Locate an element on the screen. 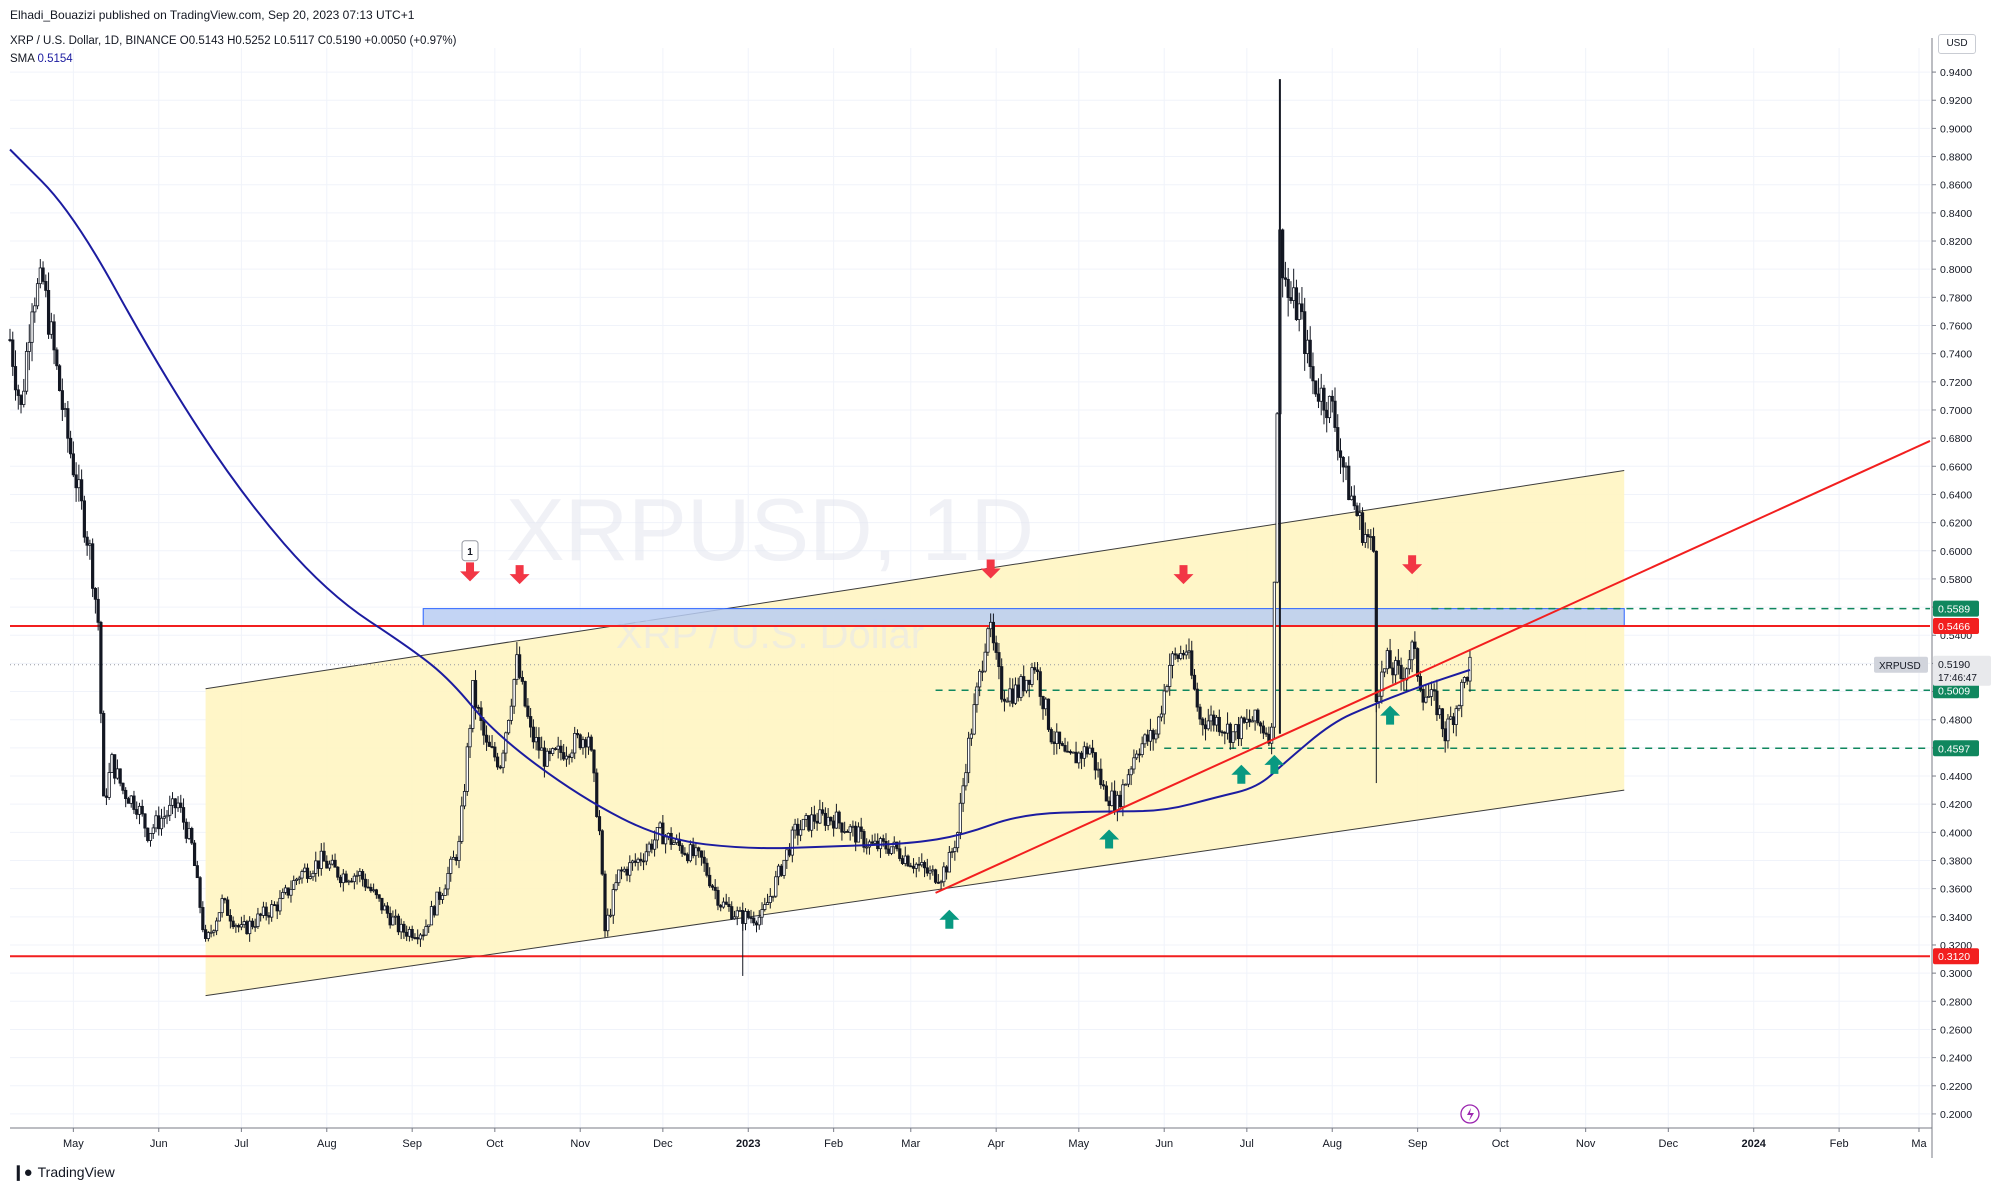 This screenshot has height=1189, width=1999. support-price-tag-text: 0.5466 is located at coordinates (1954, 627).